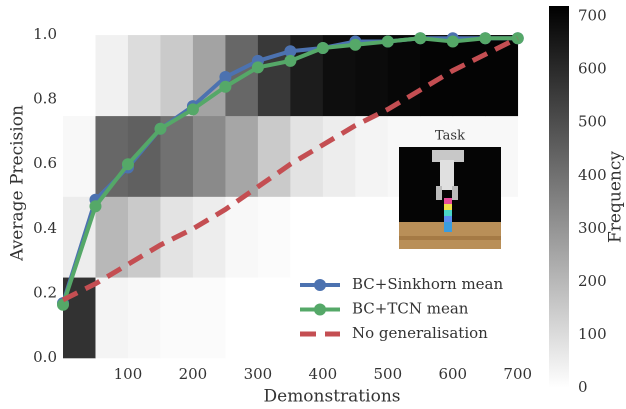 The height and width of the screenshot is (409, 626). What do you see at coordinates (128, 374) in the screenshot?
I see `x-tick-label: 100` at bounding box center [128, 374].